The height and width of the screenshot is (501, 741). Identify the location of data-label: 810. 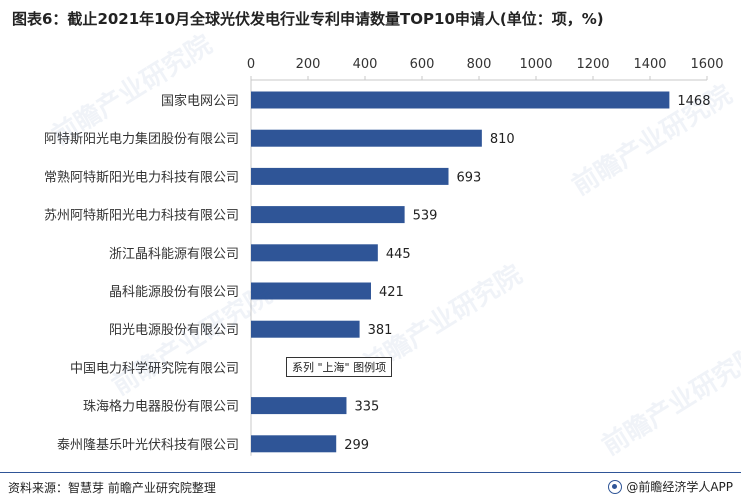
(502, 139).